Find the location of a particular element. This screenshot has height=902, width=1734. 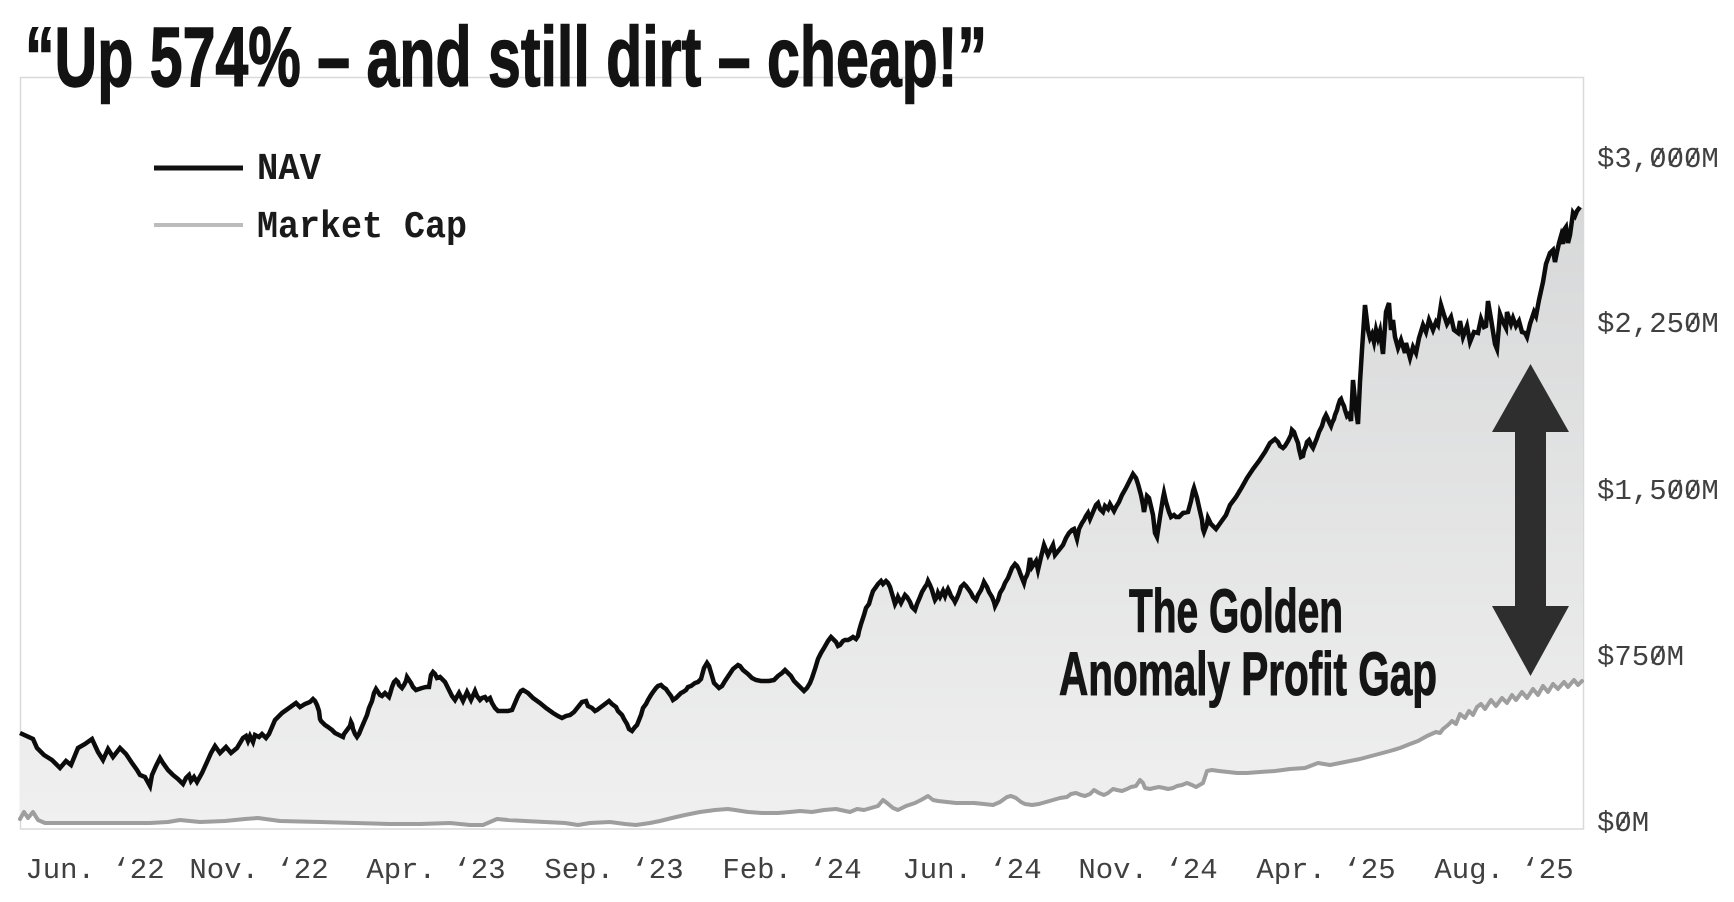

svg-text: Apr. ‘23 is located at coordinates (435, 870).